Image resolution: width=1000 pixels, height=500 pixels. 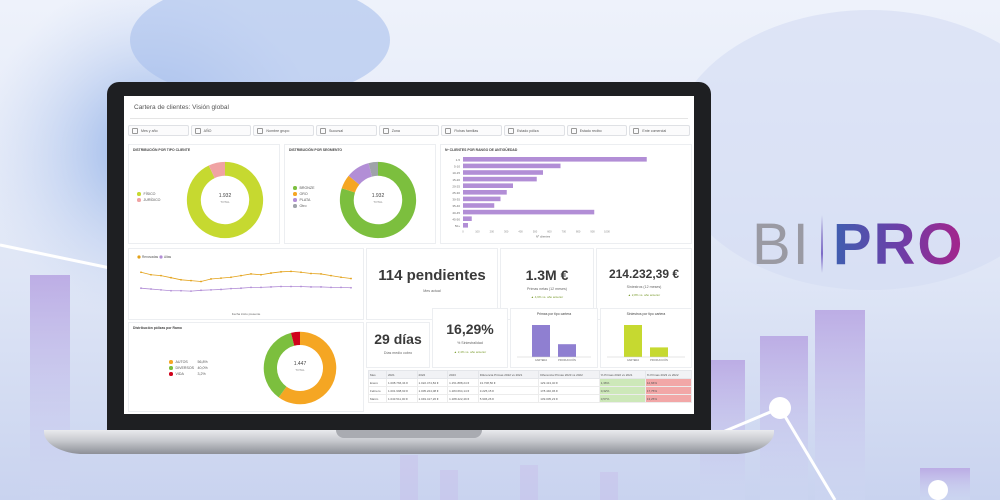 I want to click on filter-estado-recibo: Estado recibo, so click(x=597, y=130).